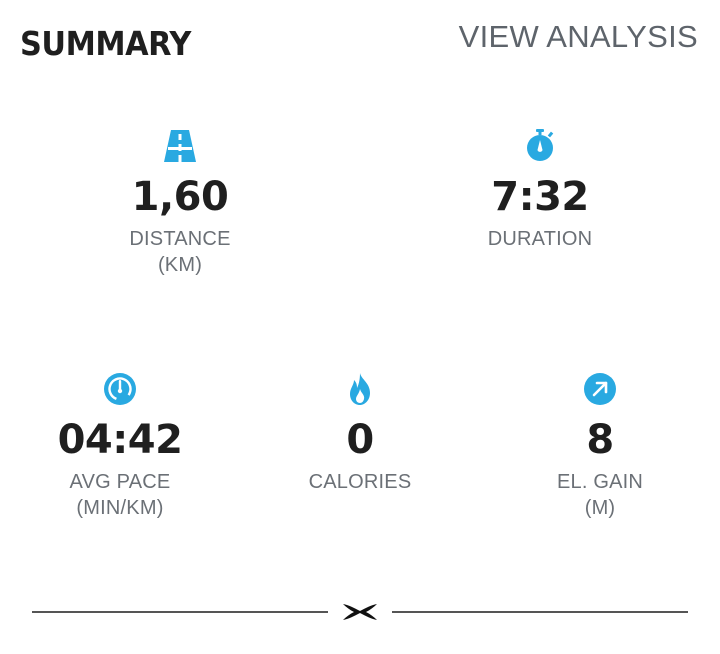 Image resolution: width=720 pixels, height=654 pixels. I want to click on footer-divider-right, so click(540, 612).